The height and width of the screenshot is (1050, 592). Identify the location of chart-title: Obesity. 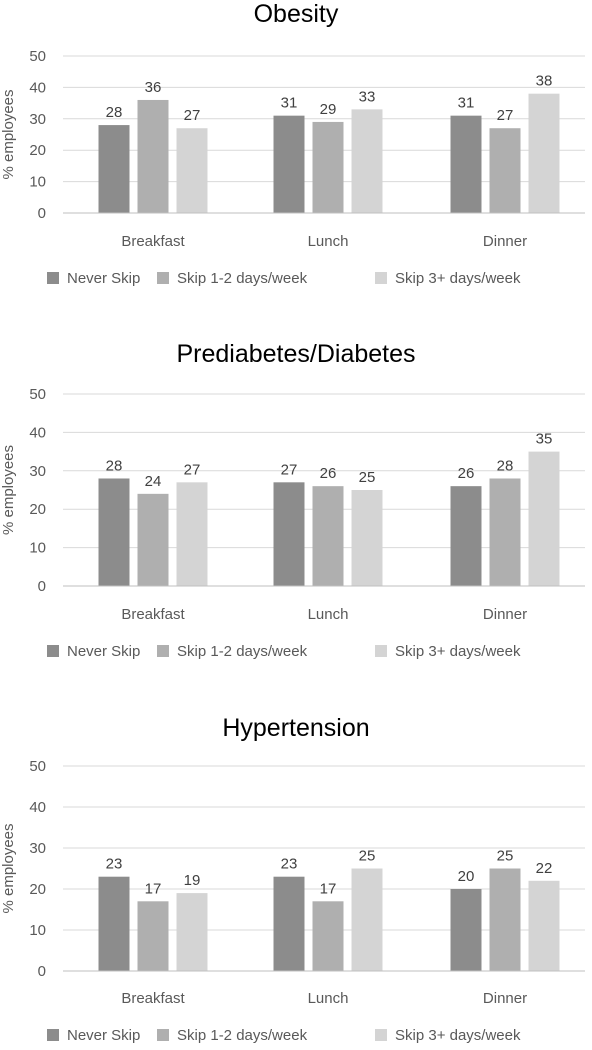
(296, 14).